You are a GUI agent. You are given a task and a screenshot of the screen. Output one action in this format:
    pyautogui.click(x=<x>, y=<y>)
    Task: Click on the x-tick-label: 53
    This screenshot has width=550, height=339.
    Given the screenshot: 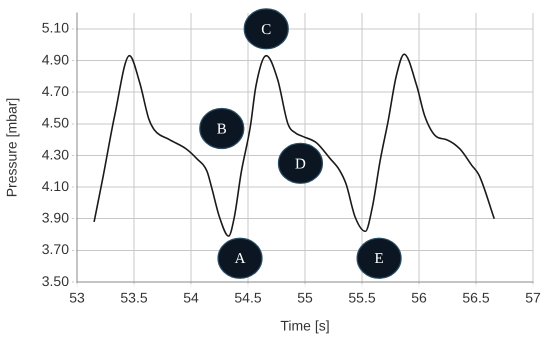 What is the action you would take?
    pyautogui.click(x=77, y=297)
    